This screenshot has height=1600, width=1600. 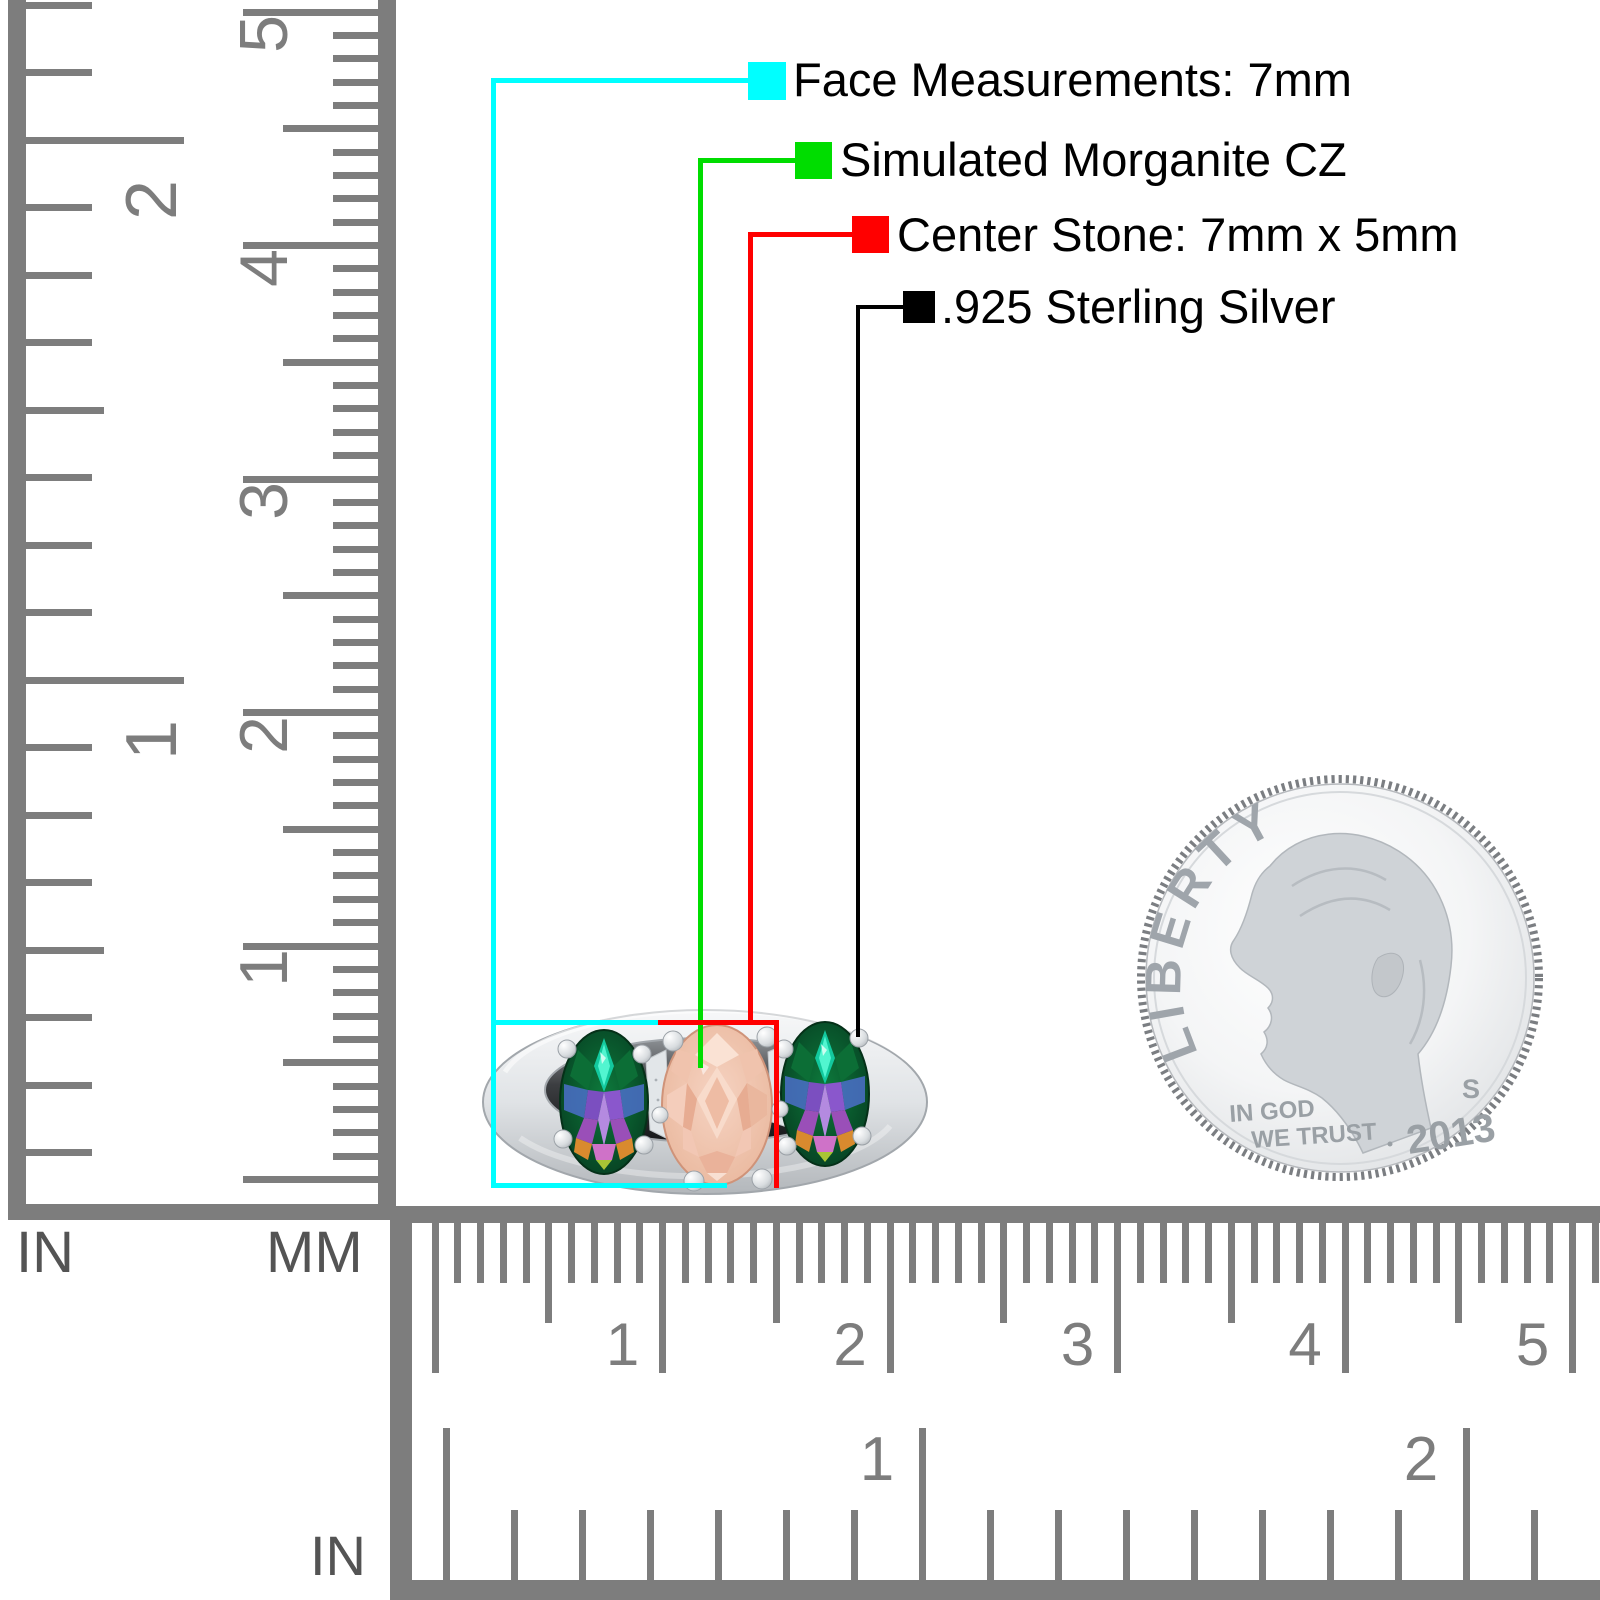 I want to click on center-stone-swatch, so click(x=870, y=234).